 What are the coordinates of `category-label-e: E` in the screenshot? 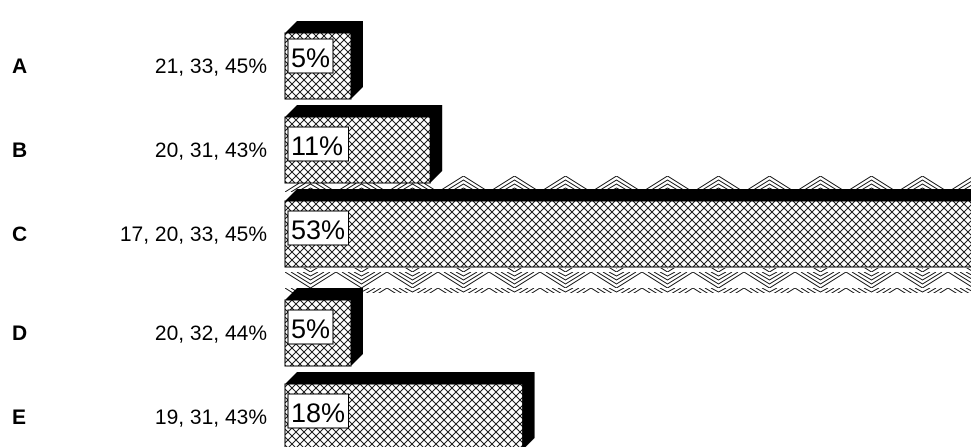 It's located at (19, 417).